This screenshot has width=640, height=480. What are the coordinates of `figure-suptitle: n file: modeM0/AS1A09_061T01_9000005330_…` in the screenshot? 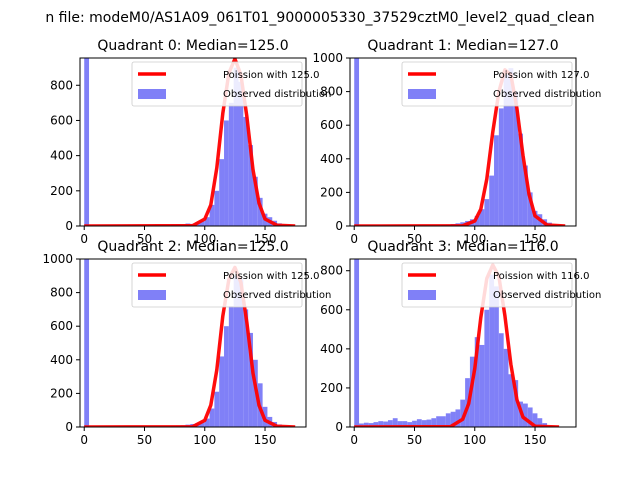 It's located at (319, 18).